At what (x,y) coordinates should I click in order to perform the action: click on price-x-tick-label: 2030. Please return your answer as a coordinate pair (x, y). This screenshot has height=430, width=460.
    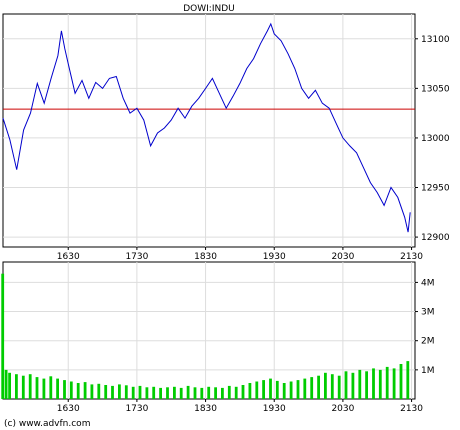
    Looking at the image, I should click on (342, 257).